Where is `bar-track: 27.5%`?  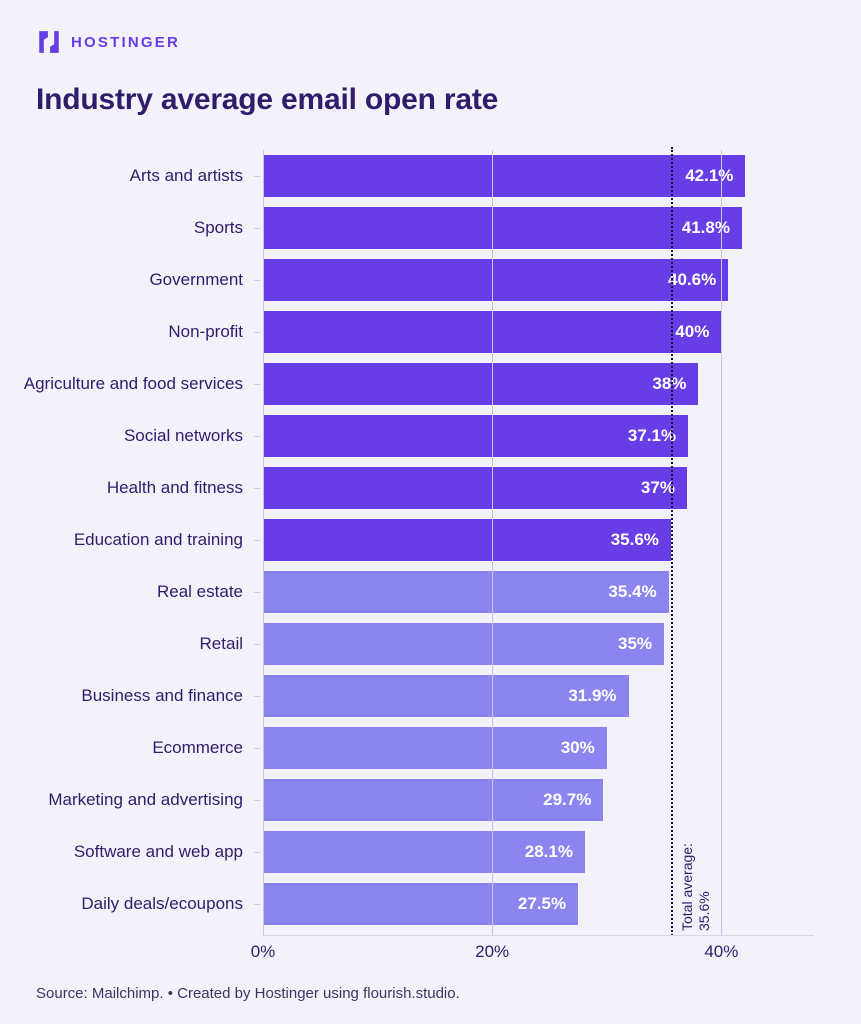
bar-track: 27.5% is located at coordinates (533, 904).